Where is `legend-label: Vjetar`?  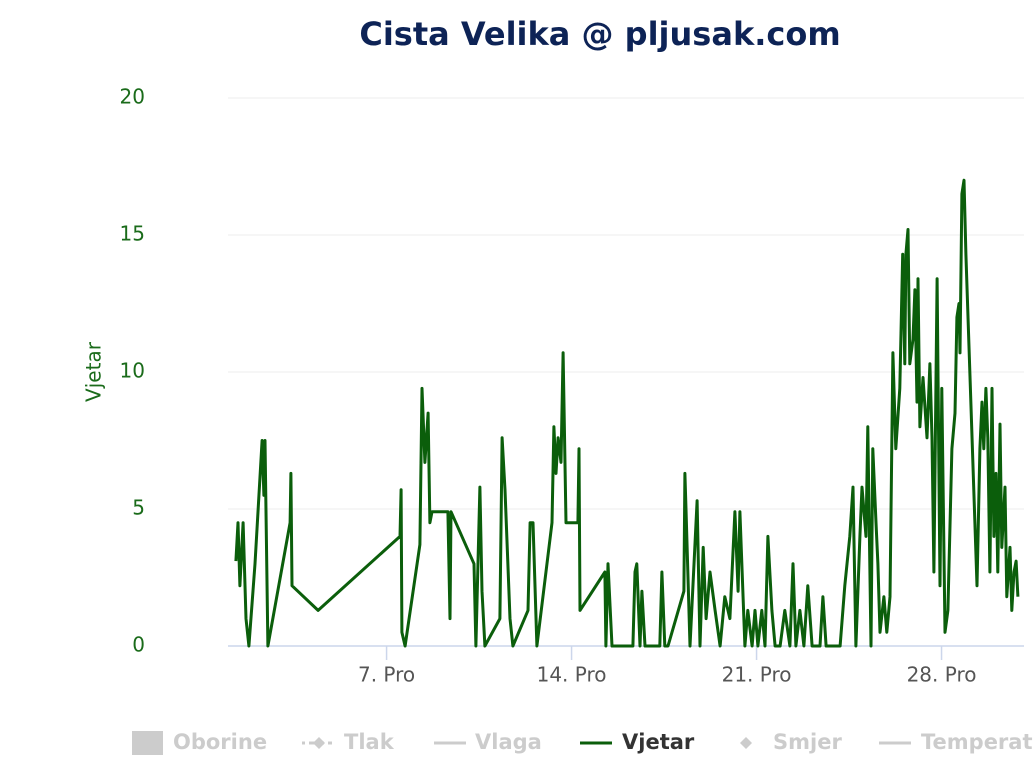
legend-label: Vjetar is located at coordinates (658, 742).